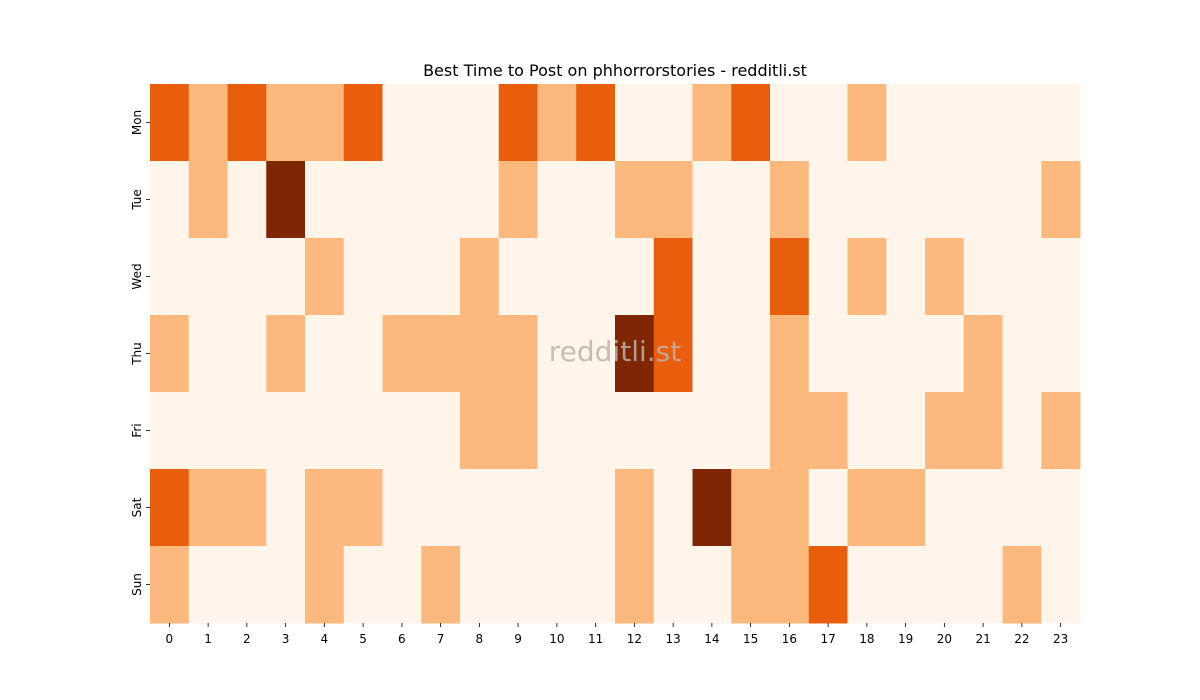 This screenshot has height=700, width=1200. What do you see at coordinates (363, 639) in the screenshot?
I see `x-tick-label: 5` at bounding box center [363, 639].